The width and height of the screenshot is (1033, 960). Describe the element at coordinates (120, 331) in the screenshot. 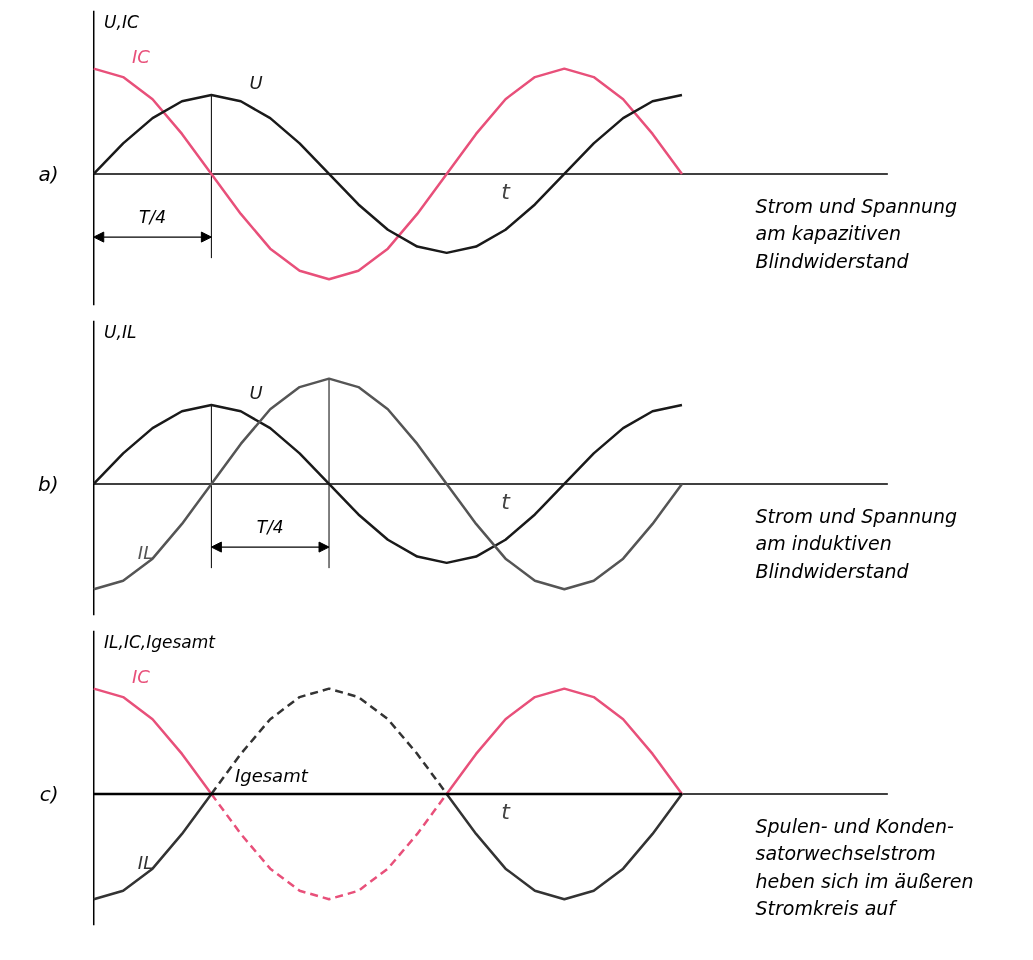

I see `y-axis-title: U,IL` at that location.